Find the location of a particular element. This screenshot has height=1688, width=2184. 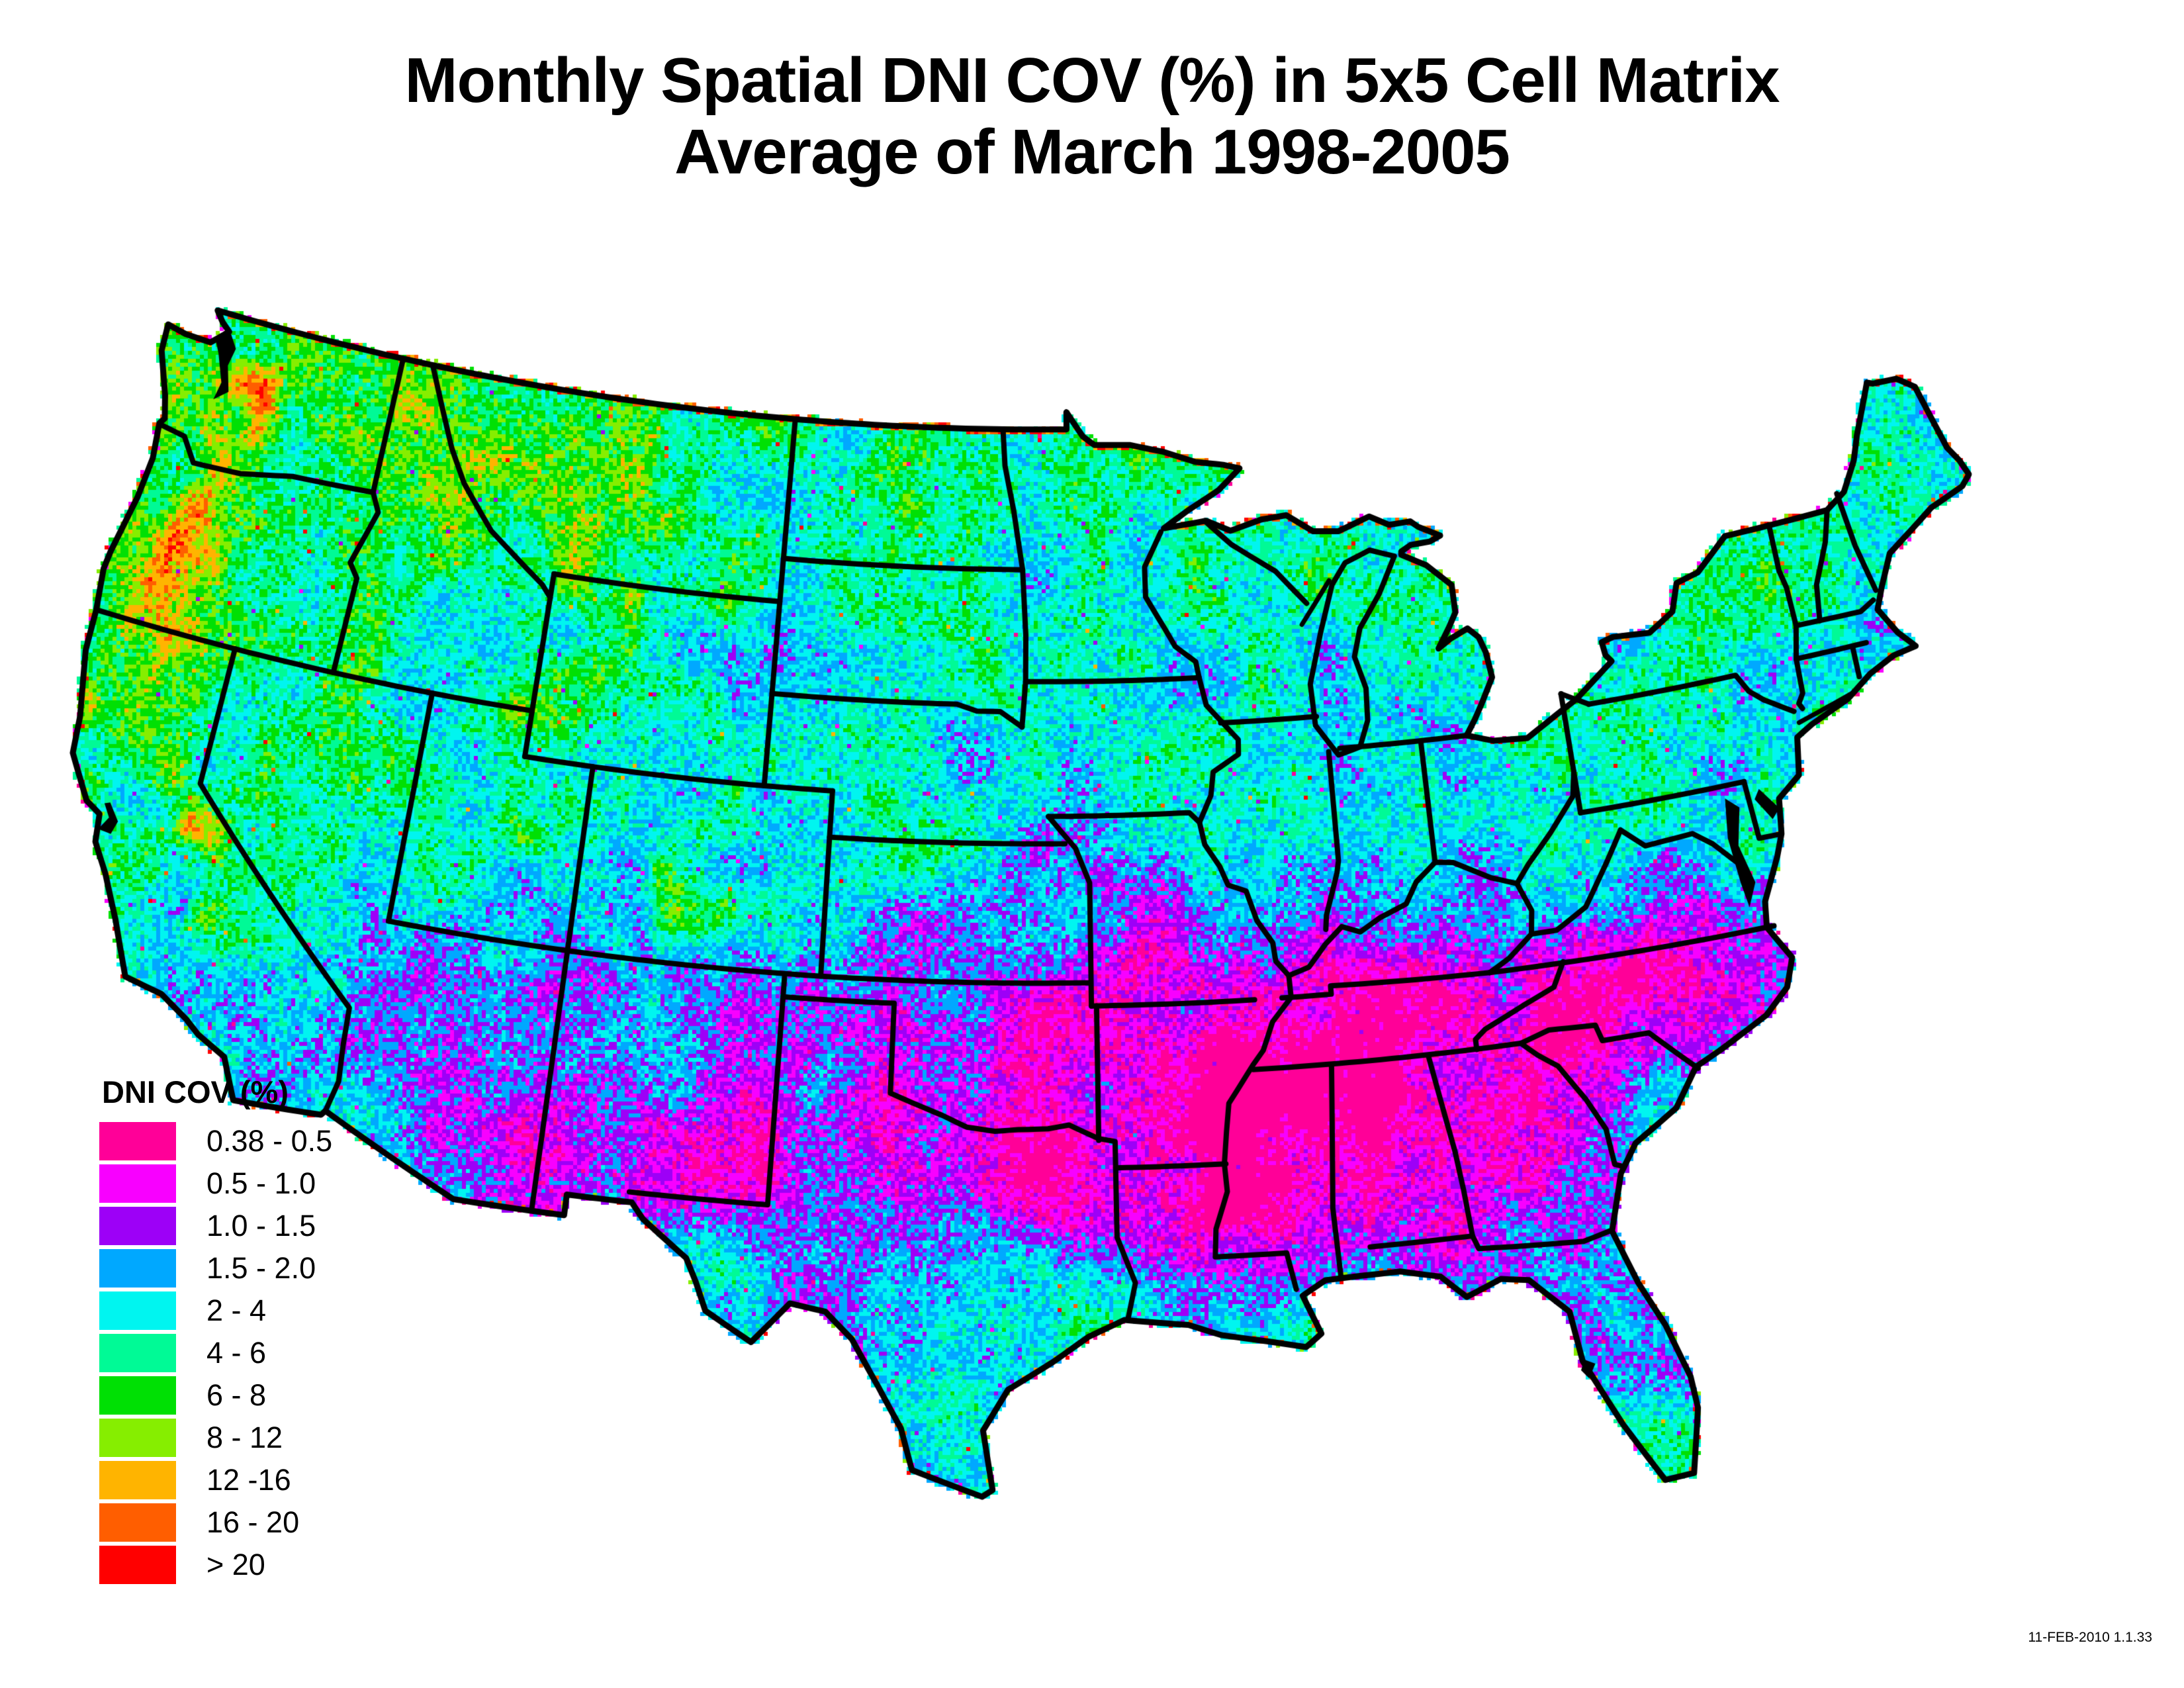

legend-row: 1.5 - 2.0 is located at coordinates (215, 1268).